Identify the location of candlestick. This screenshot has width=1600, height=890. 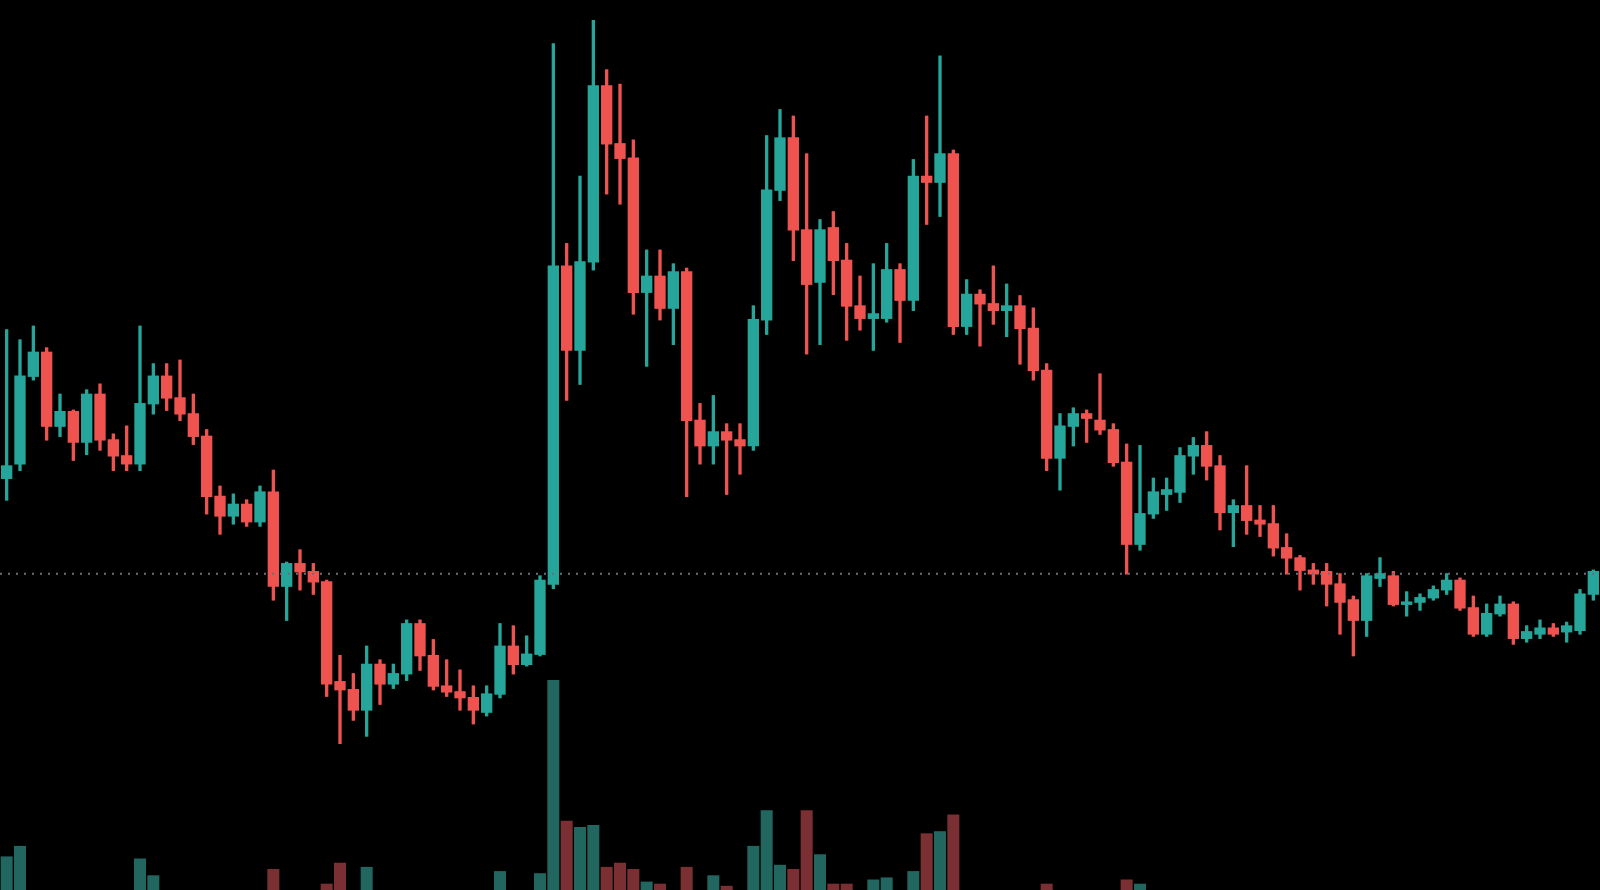
(940, 136).